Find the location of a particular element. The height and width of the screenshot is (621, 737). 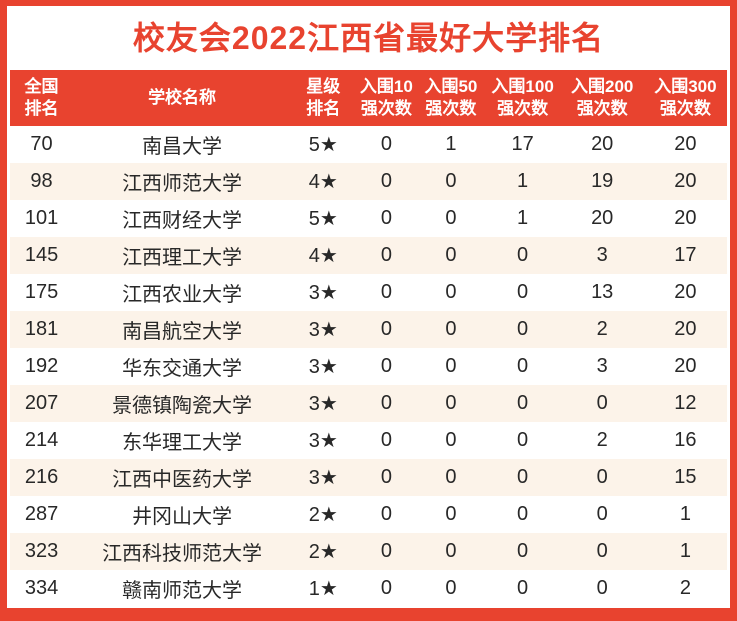

cell-name: 江西农业大学 is located at coordinates (182, 292).